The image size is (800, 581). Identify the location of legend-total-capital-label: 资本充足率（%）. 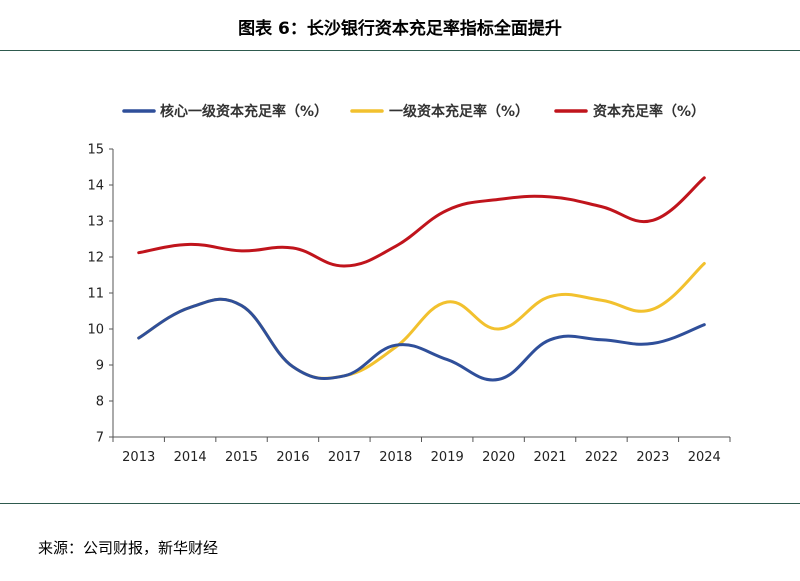
(649, 111).